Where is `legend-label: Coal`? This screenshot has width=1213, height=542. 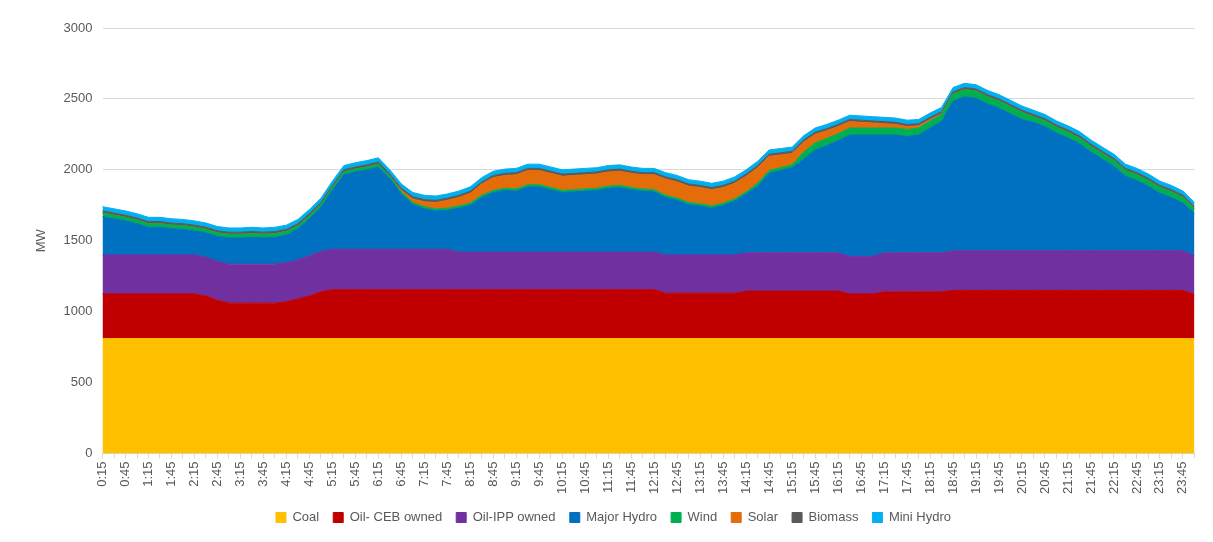
legend-label: Coal is located at coordinates (306, 517).